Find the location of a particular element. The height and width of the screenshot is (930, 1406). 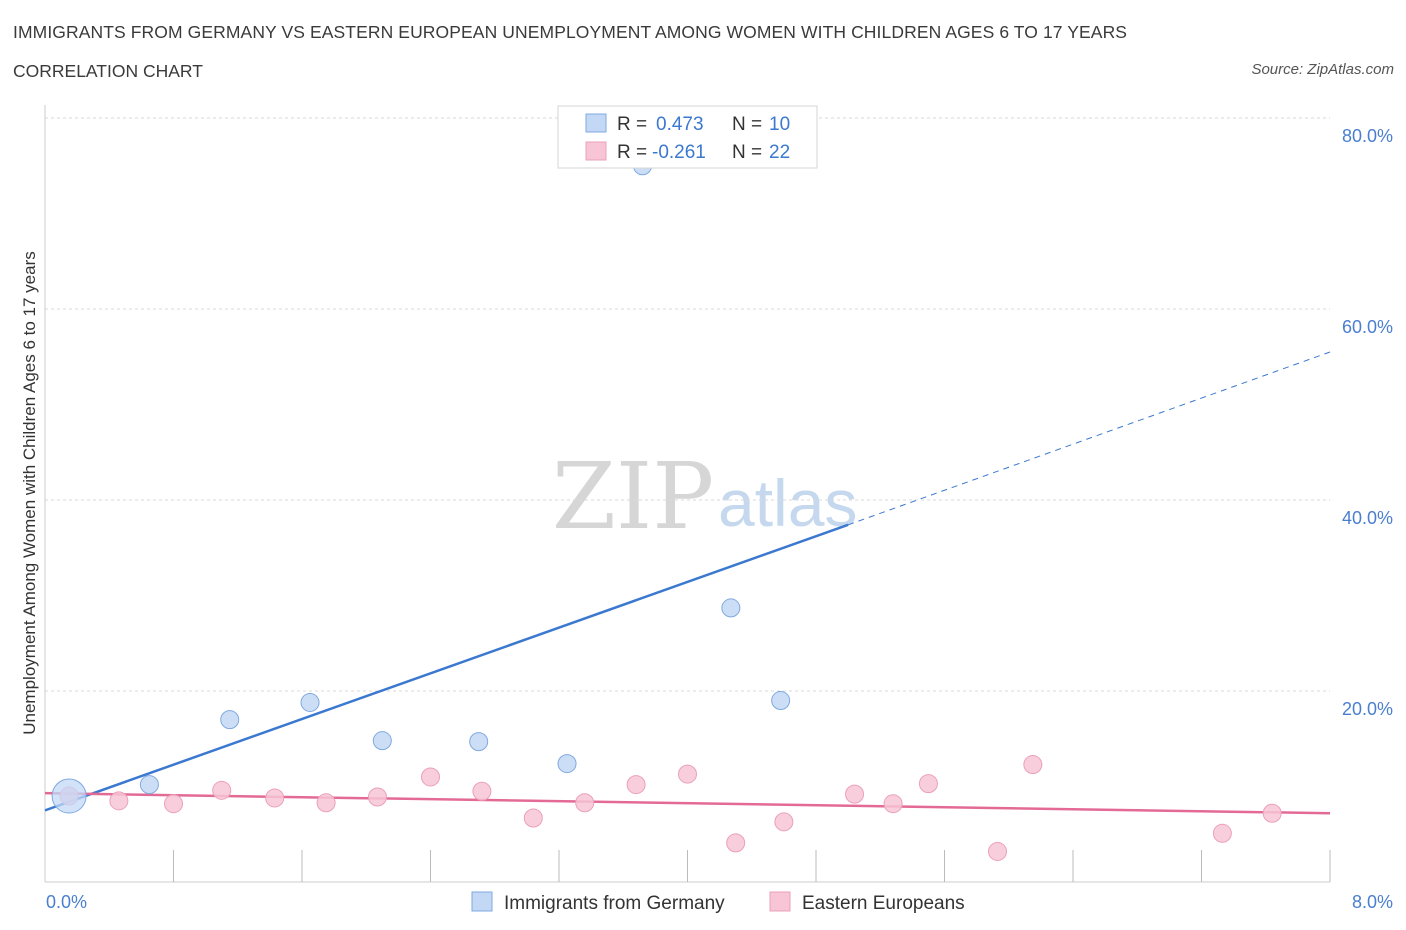

trend-line-germany-extension is located at coordinates (1089, 438).